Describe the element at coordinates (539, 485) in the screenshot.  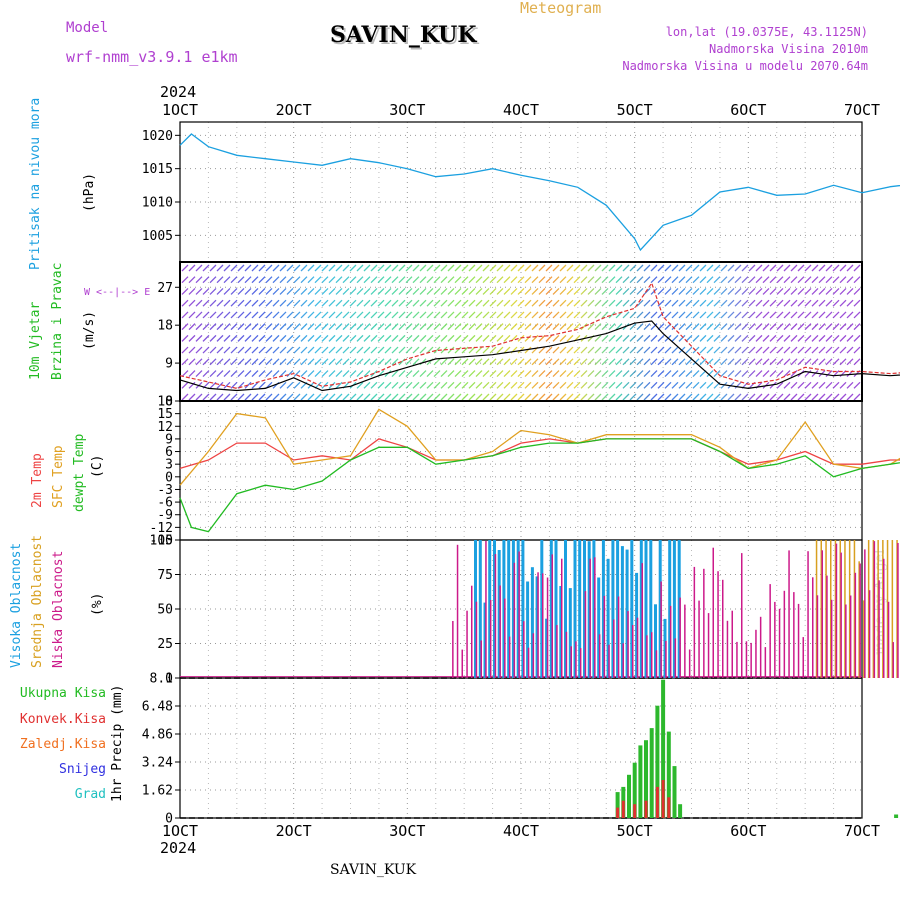
I see `temp-line-dewpt` at that location.